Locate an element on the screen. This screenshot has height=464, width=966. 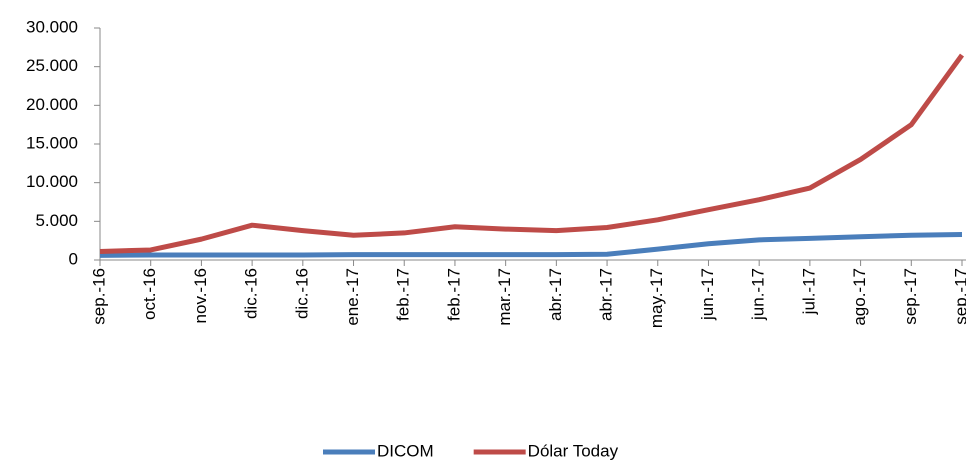
x-tick-label: jul.-17 is located at coordinates (808, 291).